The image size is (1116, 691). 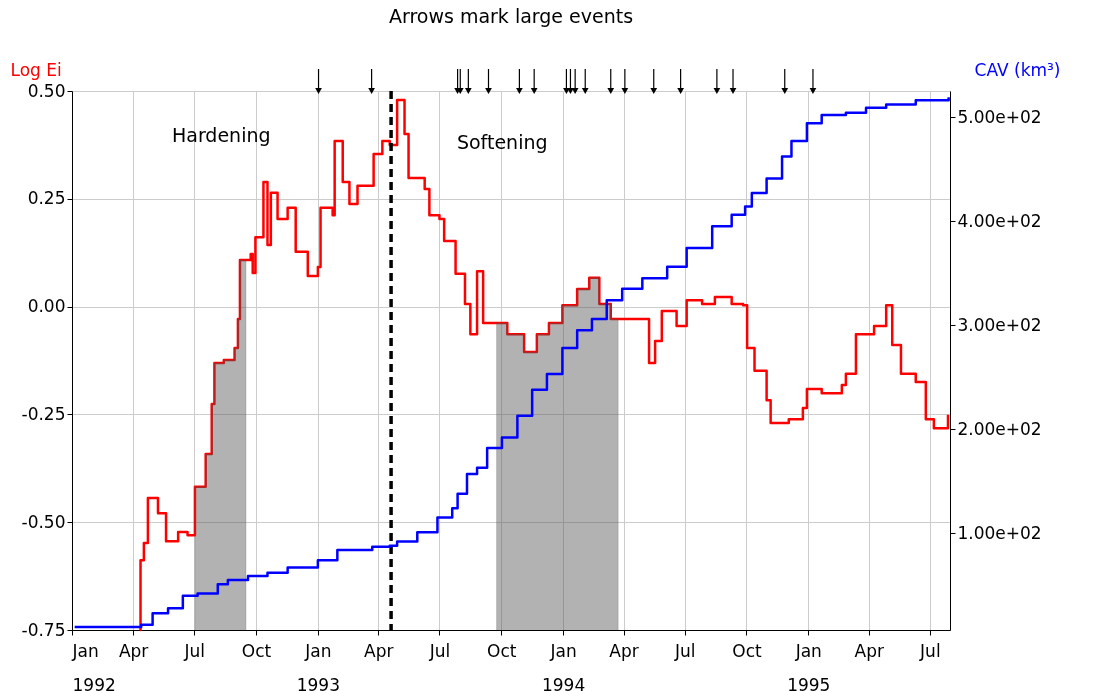 What do you see at coordinates (46, 306) in the screenshot?
I see `y-tick-label: 0.00` at bounding box center [46, 306].